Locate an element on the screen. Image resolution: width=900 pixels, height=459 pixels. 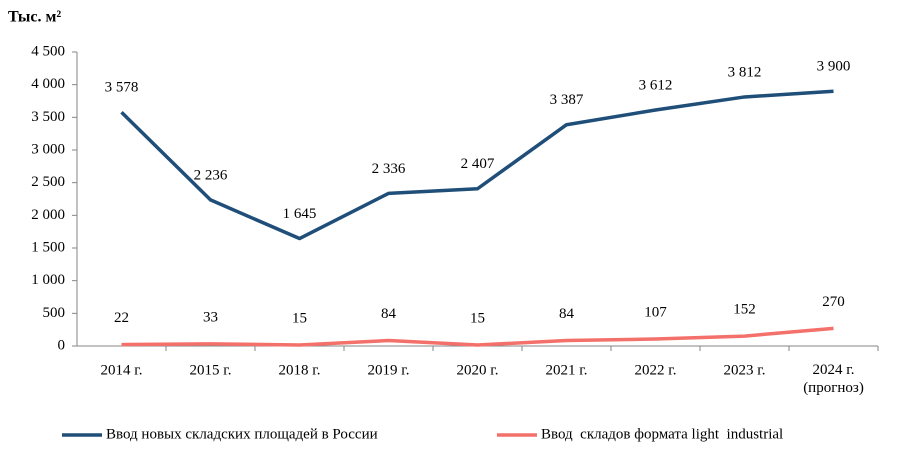
data-label: 3 812 is located at coordinates (745, 72).